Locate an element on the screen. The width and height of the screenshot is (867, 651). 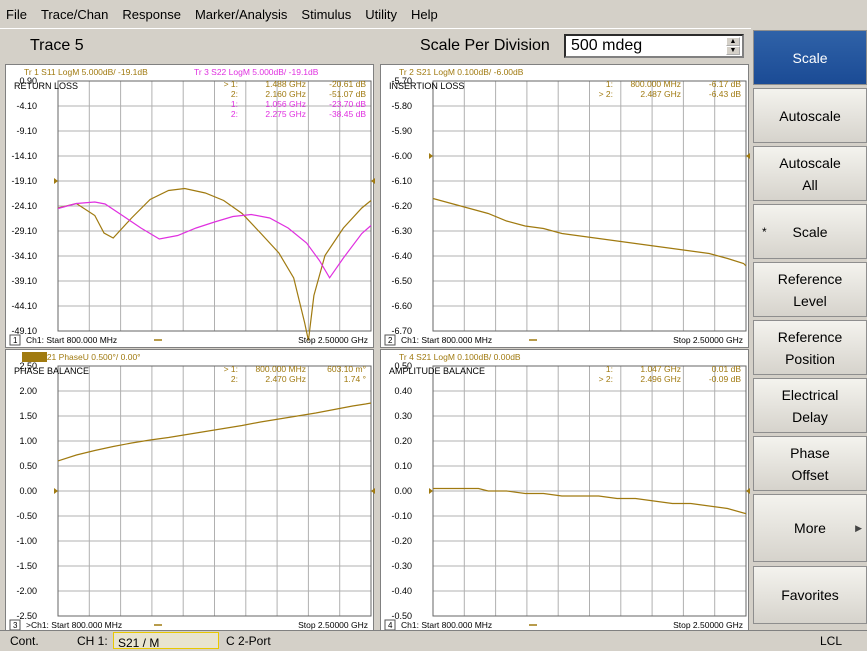
active-trace-box is located at coordinates (34, 357).